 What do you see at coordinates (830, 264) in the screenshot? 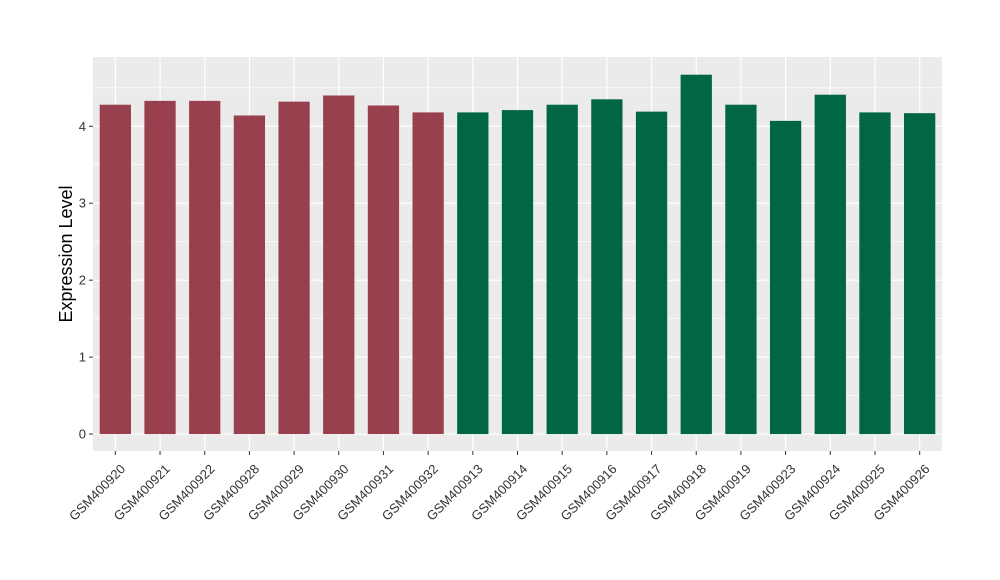
I see `bar-GSM400924` at bounding box center [830, 264].